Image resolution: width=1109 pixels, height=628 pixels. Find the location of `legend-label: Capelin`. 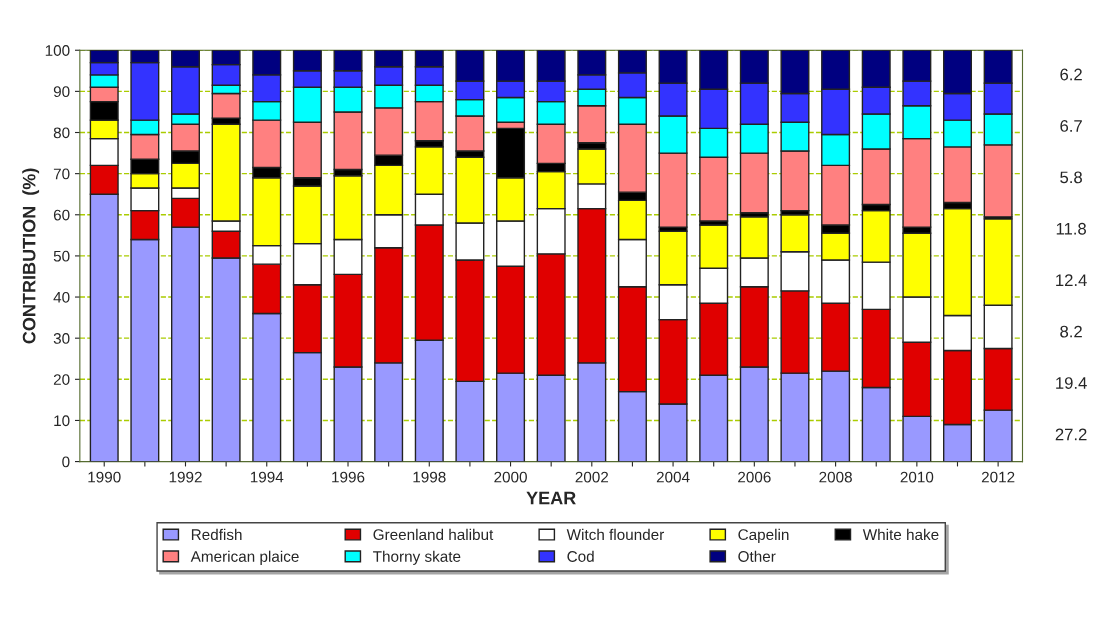

legend-label: Capelin is located at coordinates (763, 536).